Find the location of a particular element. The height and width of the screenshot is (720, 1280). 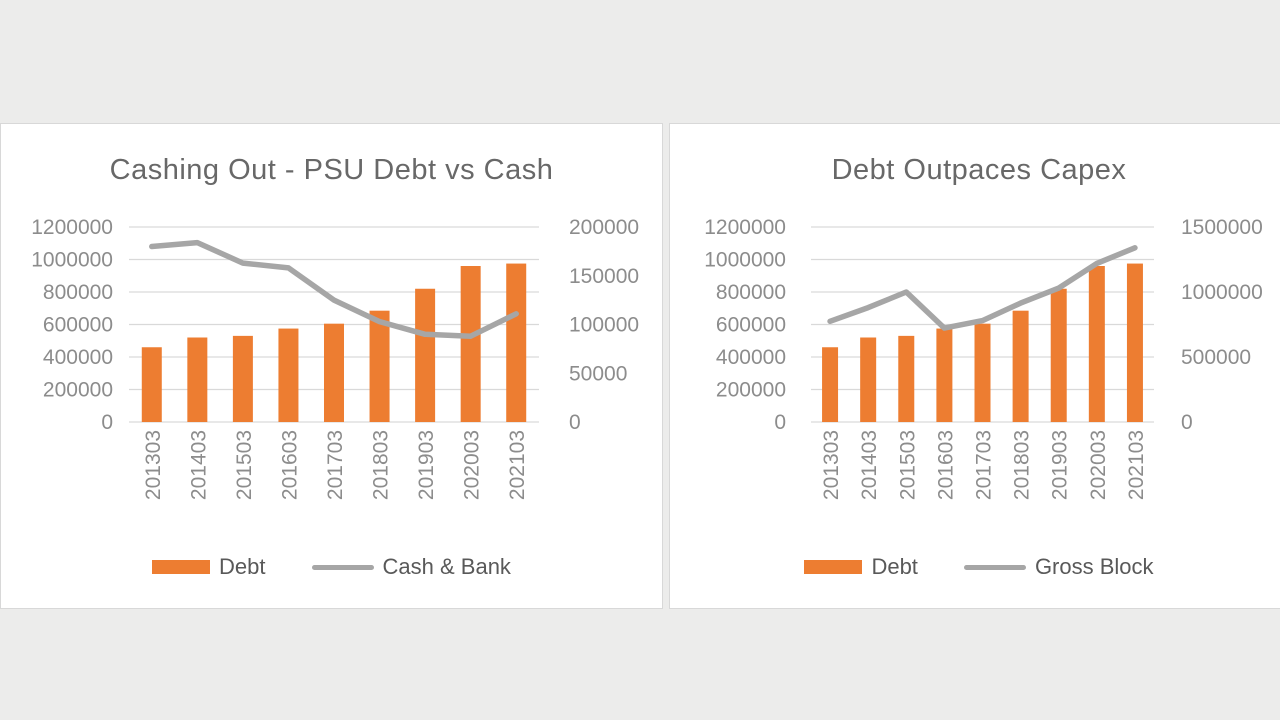

cash-bank-line is located at coordinates (334, 289).